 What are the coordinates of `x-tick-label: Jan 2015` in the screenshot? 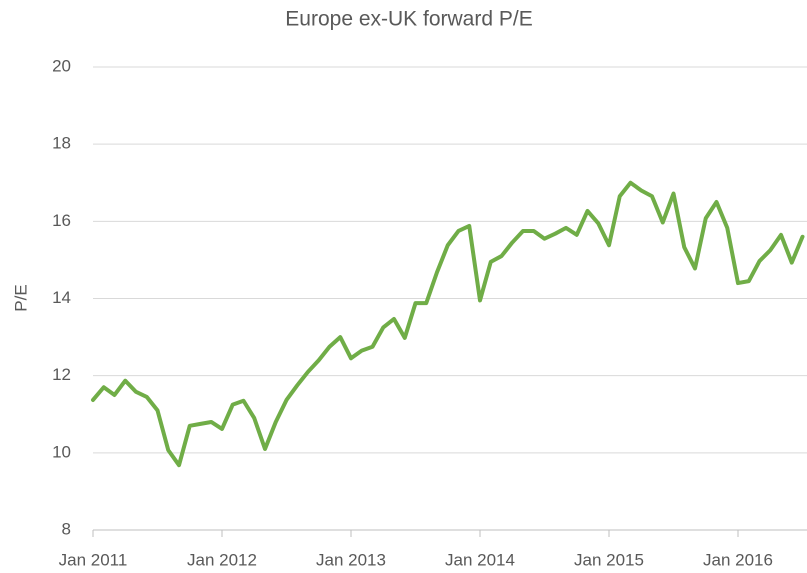 It's located at (609, 559).